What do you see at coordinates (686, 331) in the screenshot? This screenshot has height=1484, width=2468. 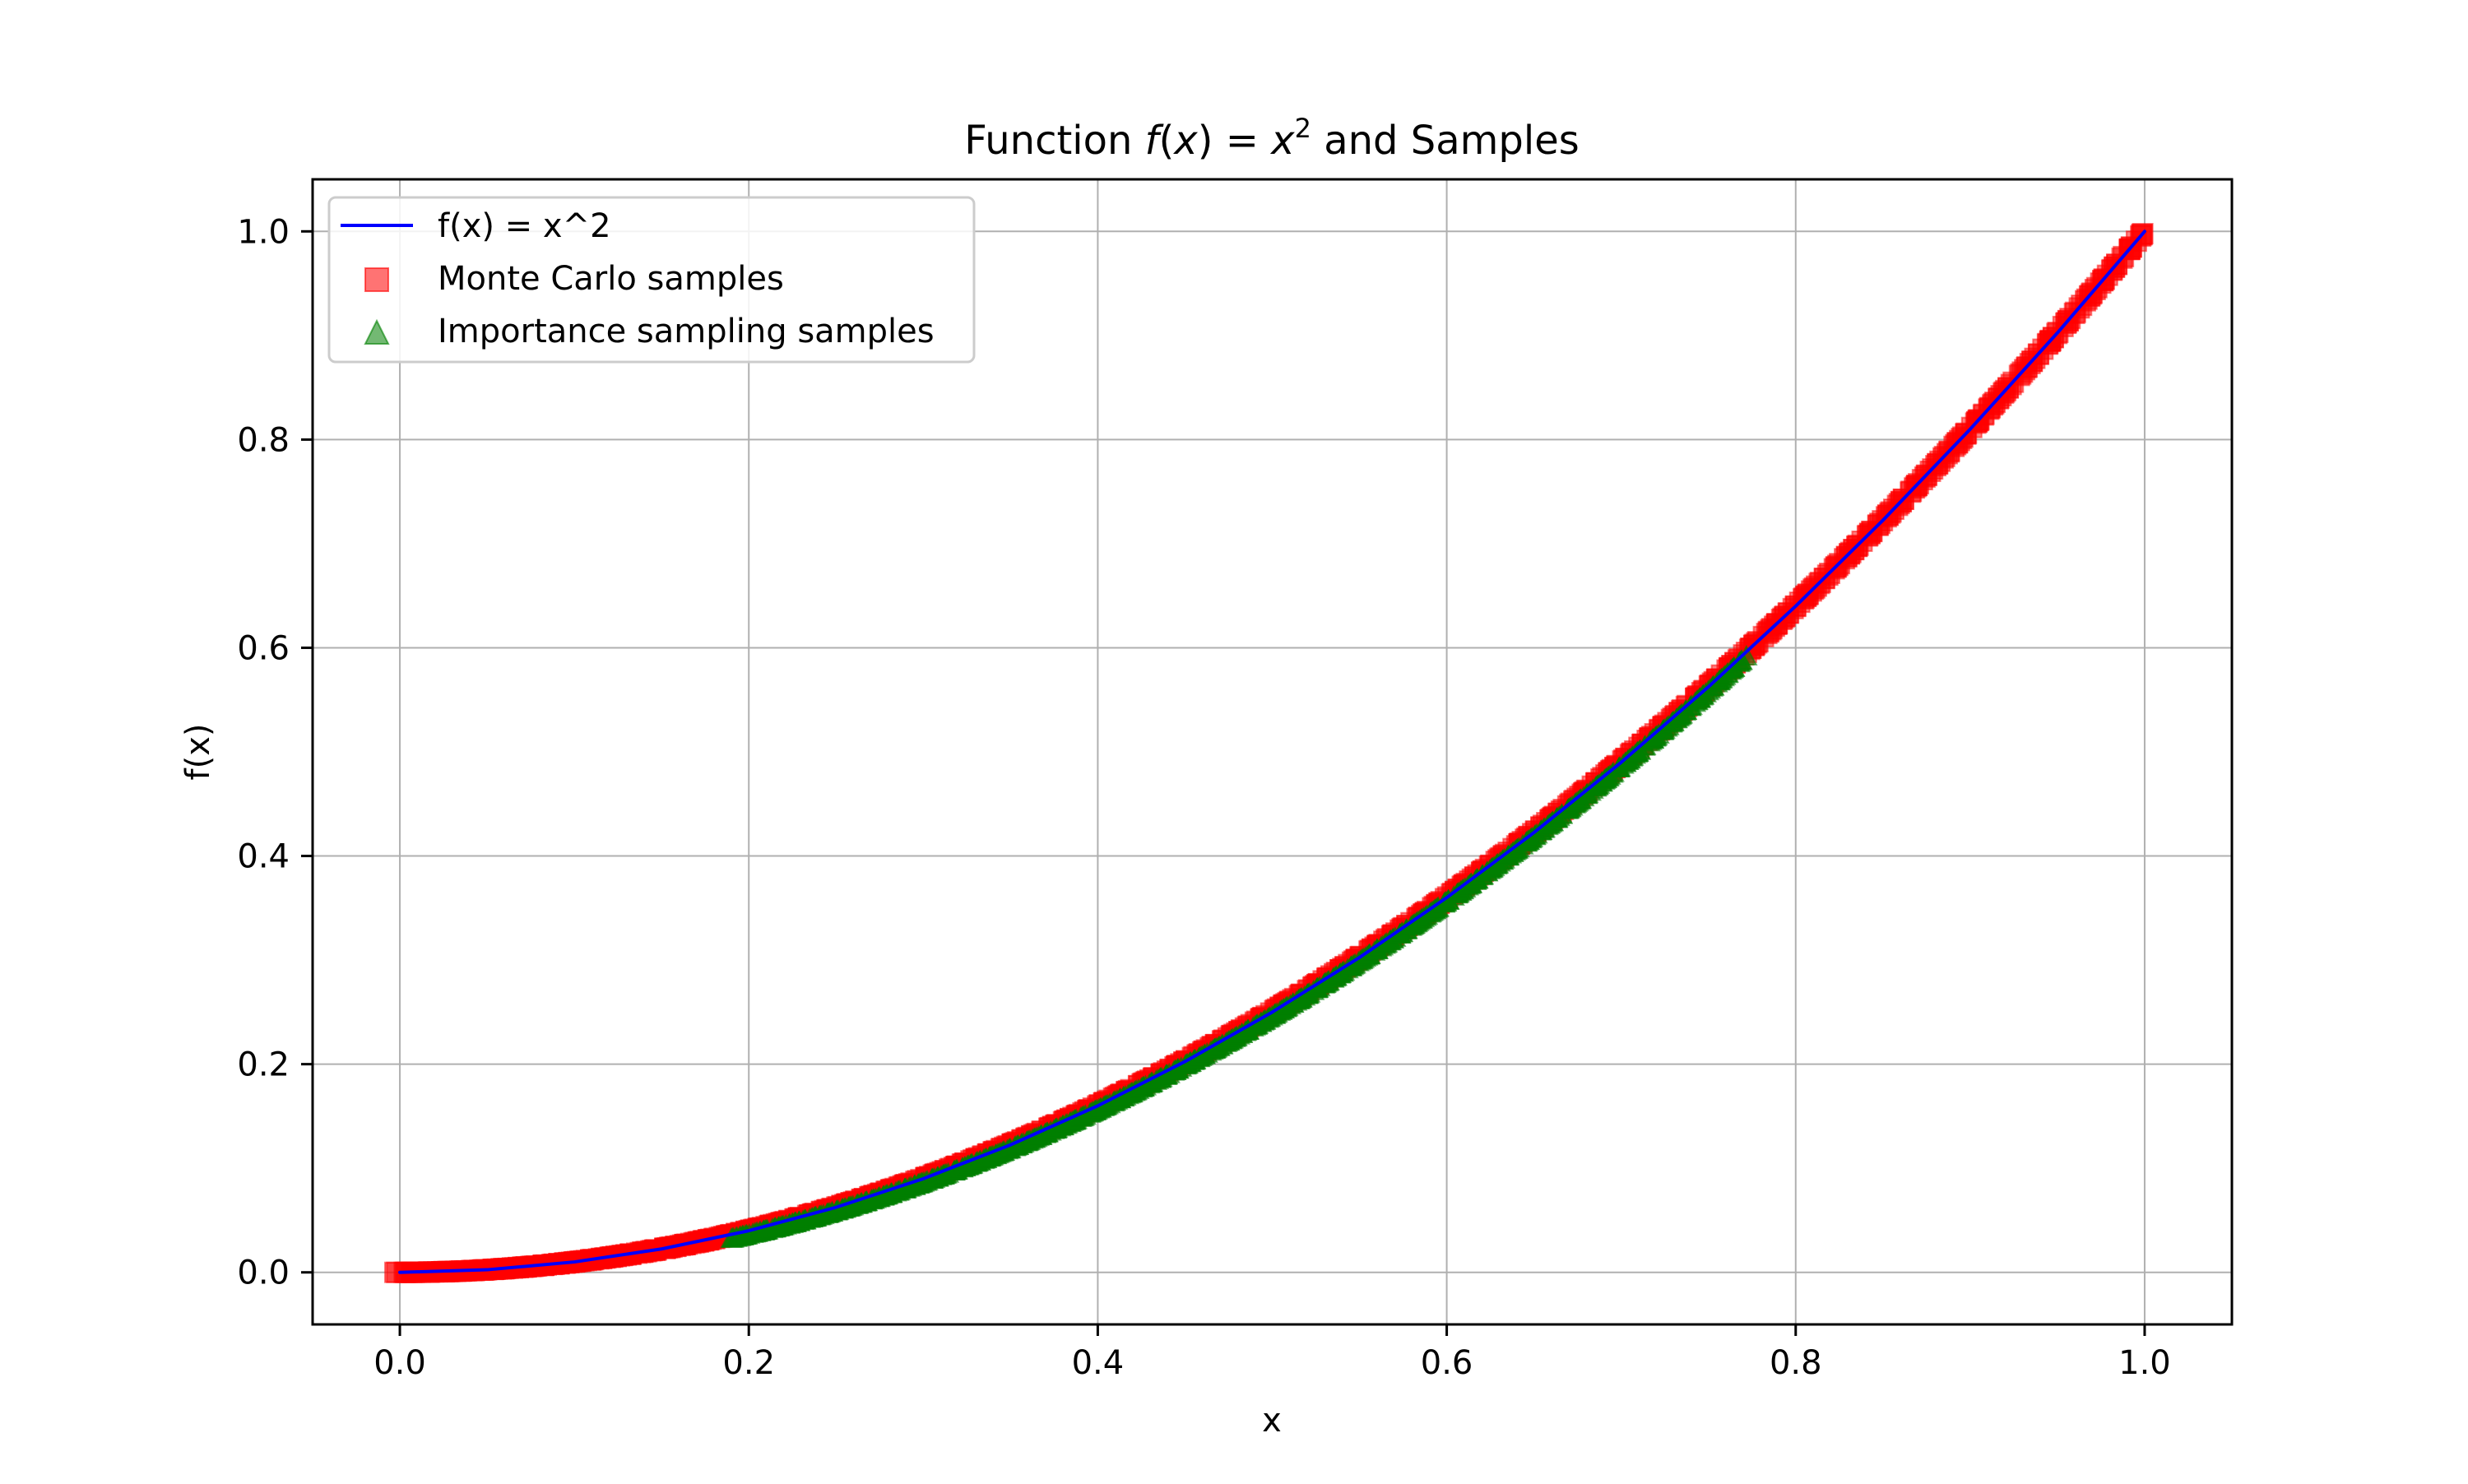 I see `legend-label-importance: Importance sampling samples` at bounding box center [686, 331].